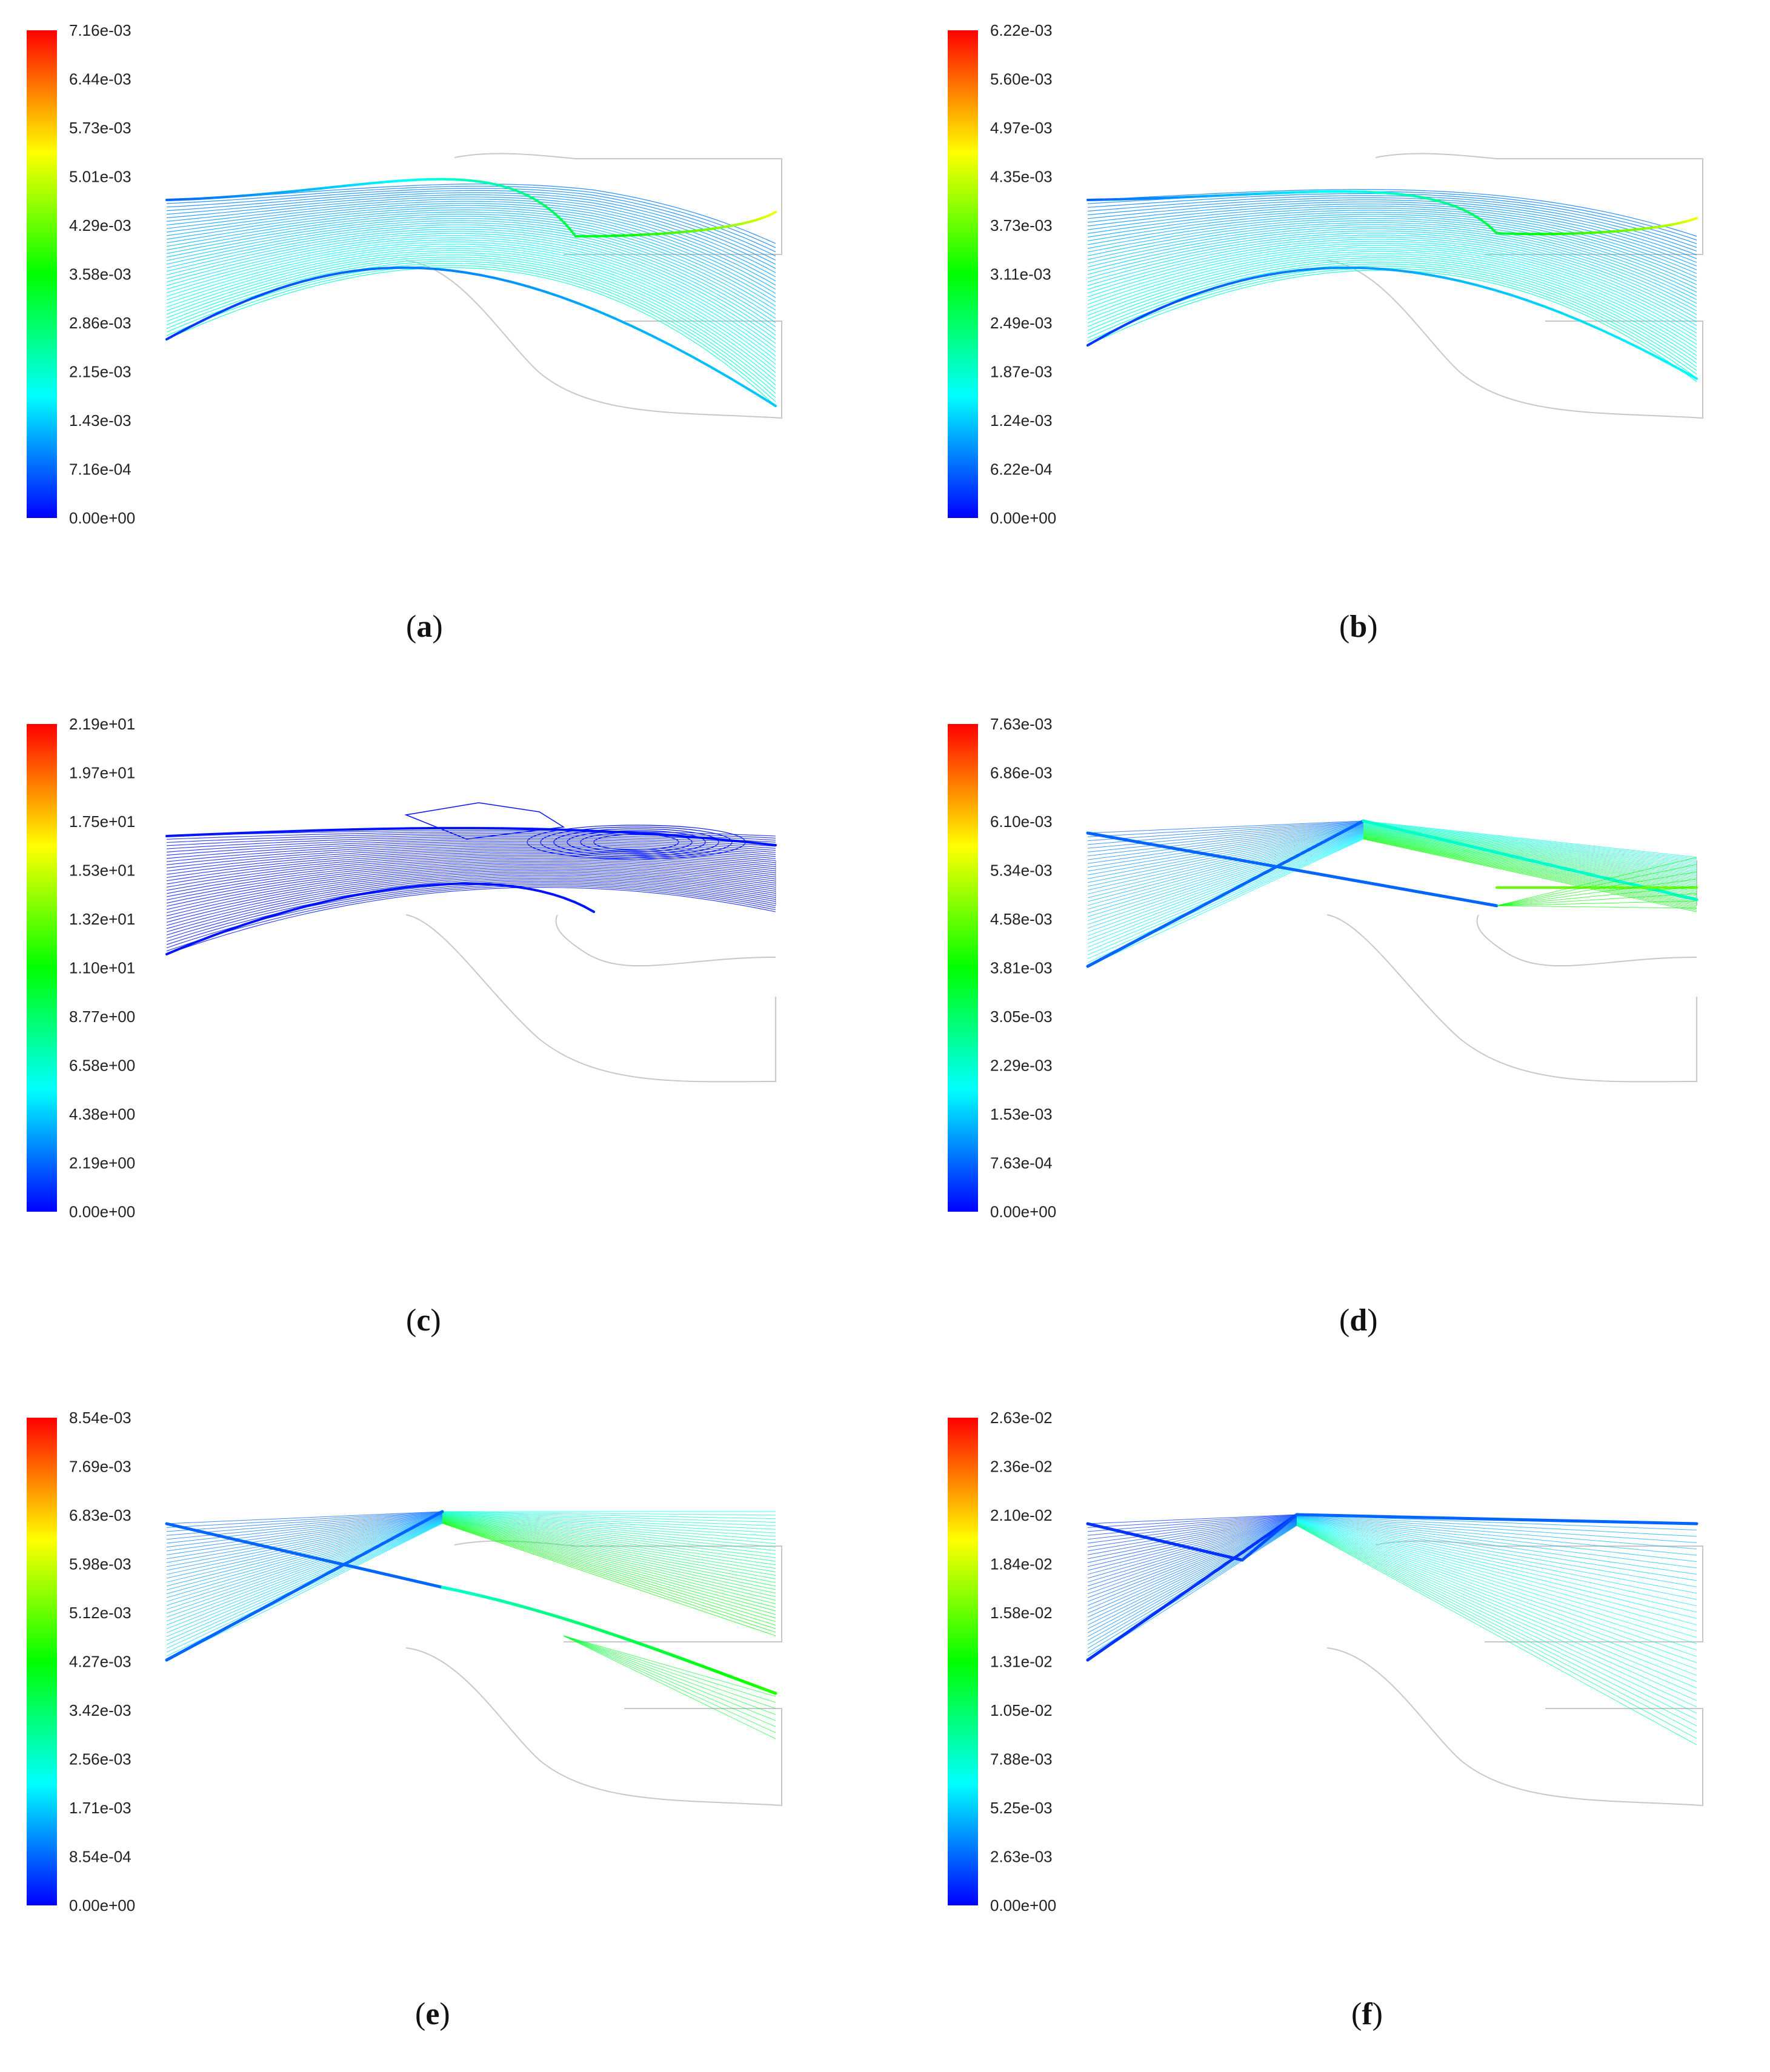 Image resolution: width=1770 pixels, height=2072 pixels. What do you see at coordinates (100, 1418) in the screenshot?
I see `scale-tick-label: 8.54e-03` at bounding box center [100, 1418].